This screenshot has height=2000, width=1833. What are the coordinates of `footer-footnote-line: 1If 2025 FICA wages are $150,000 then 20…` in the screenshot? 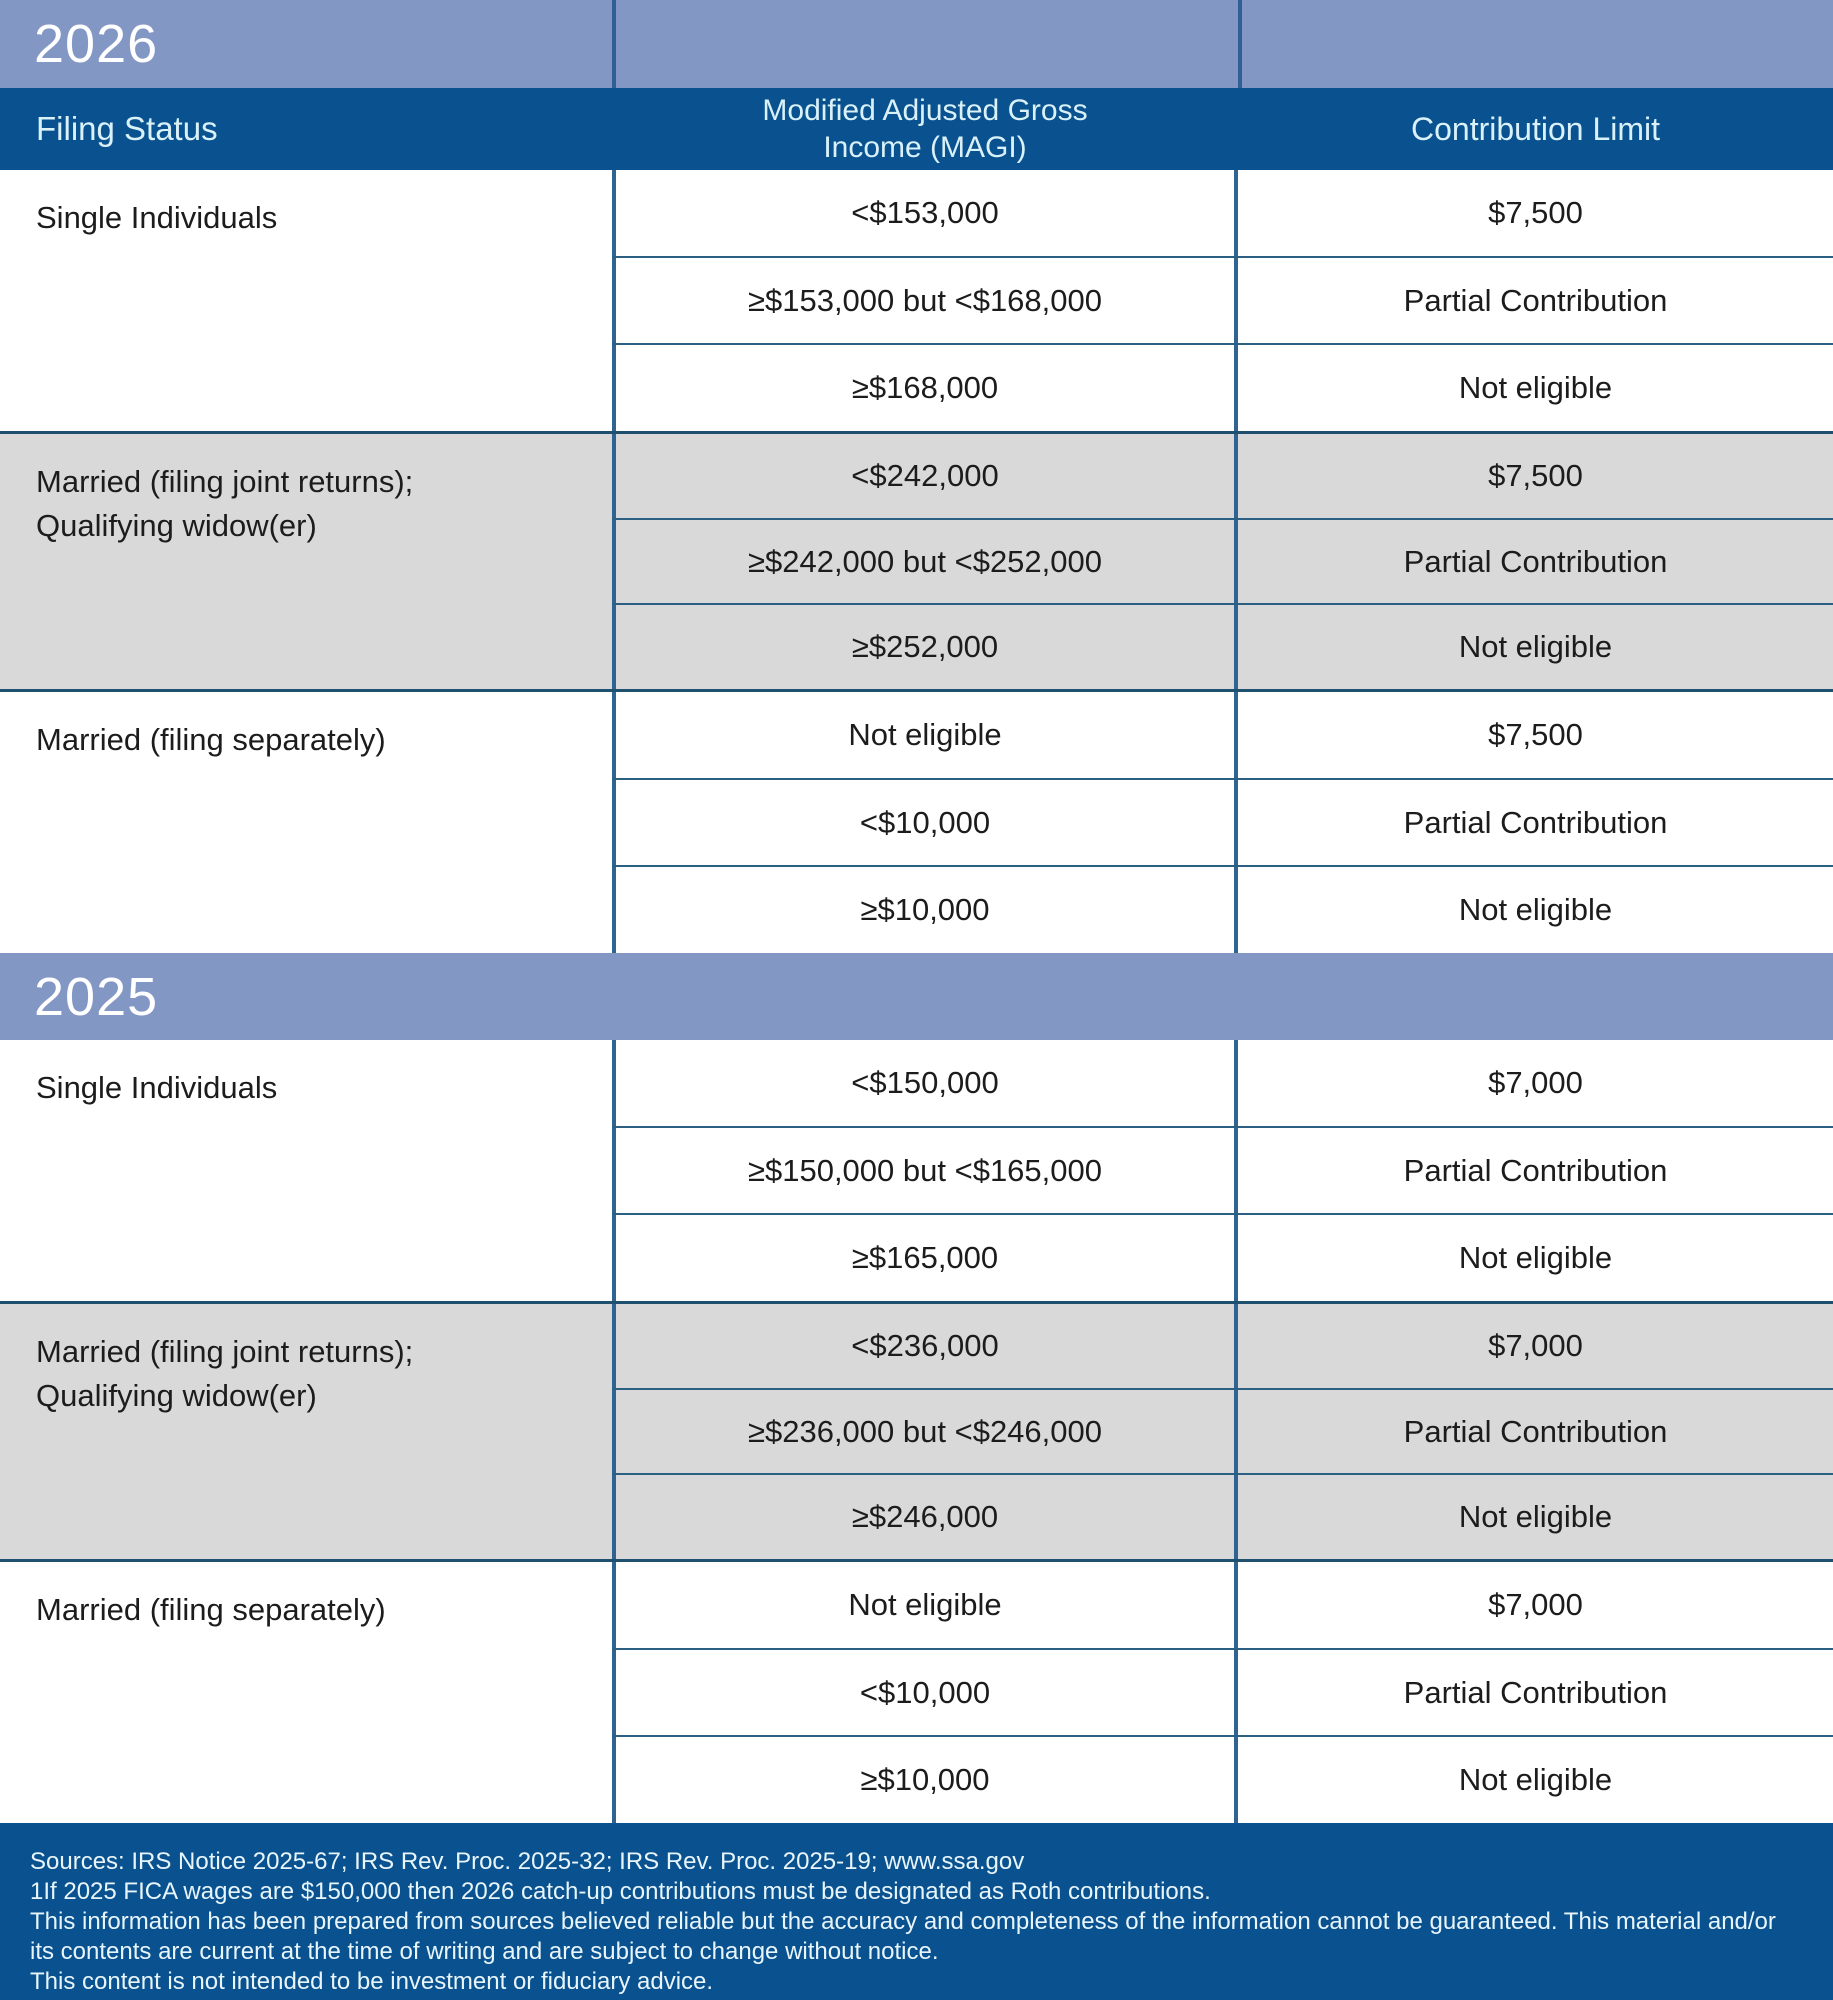 It's located at (620, 1891).